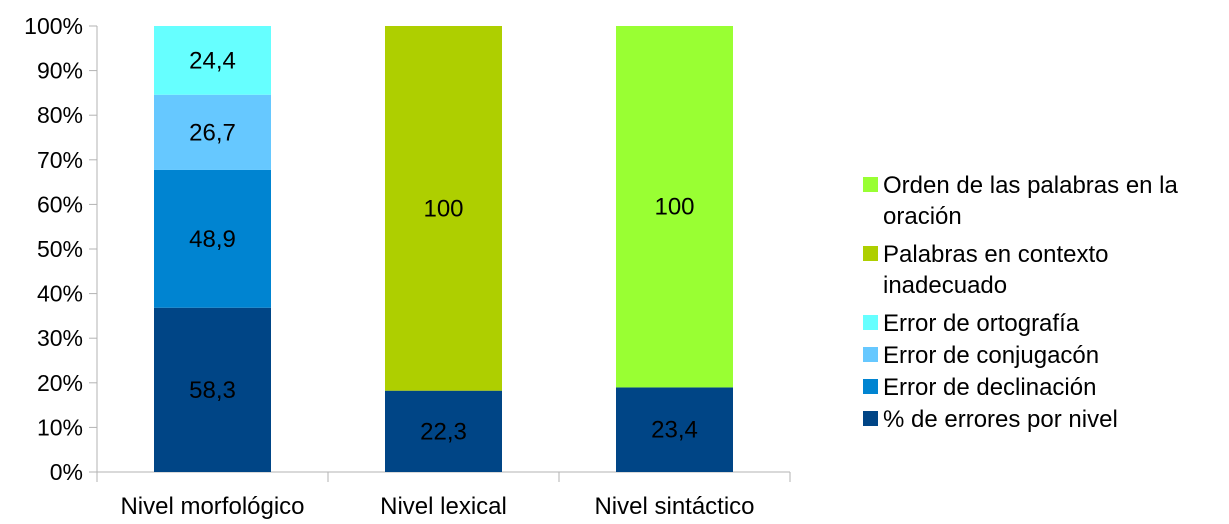 This screenshot has width=1229, height=524. I want to click on legend-label: Error de conjugacón, so click(991, 355).